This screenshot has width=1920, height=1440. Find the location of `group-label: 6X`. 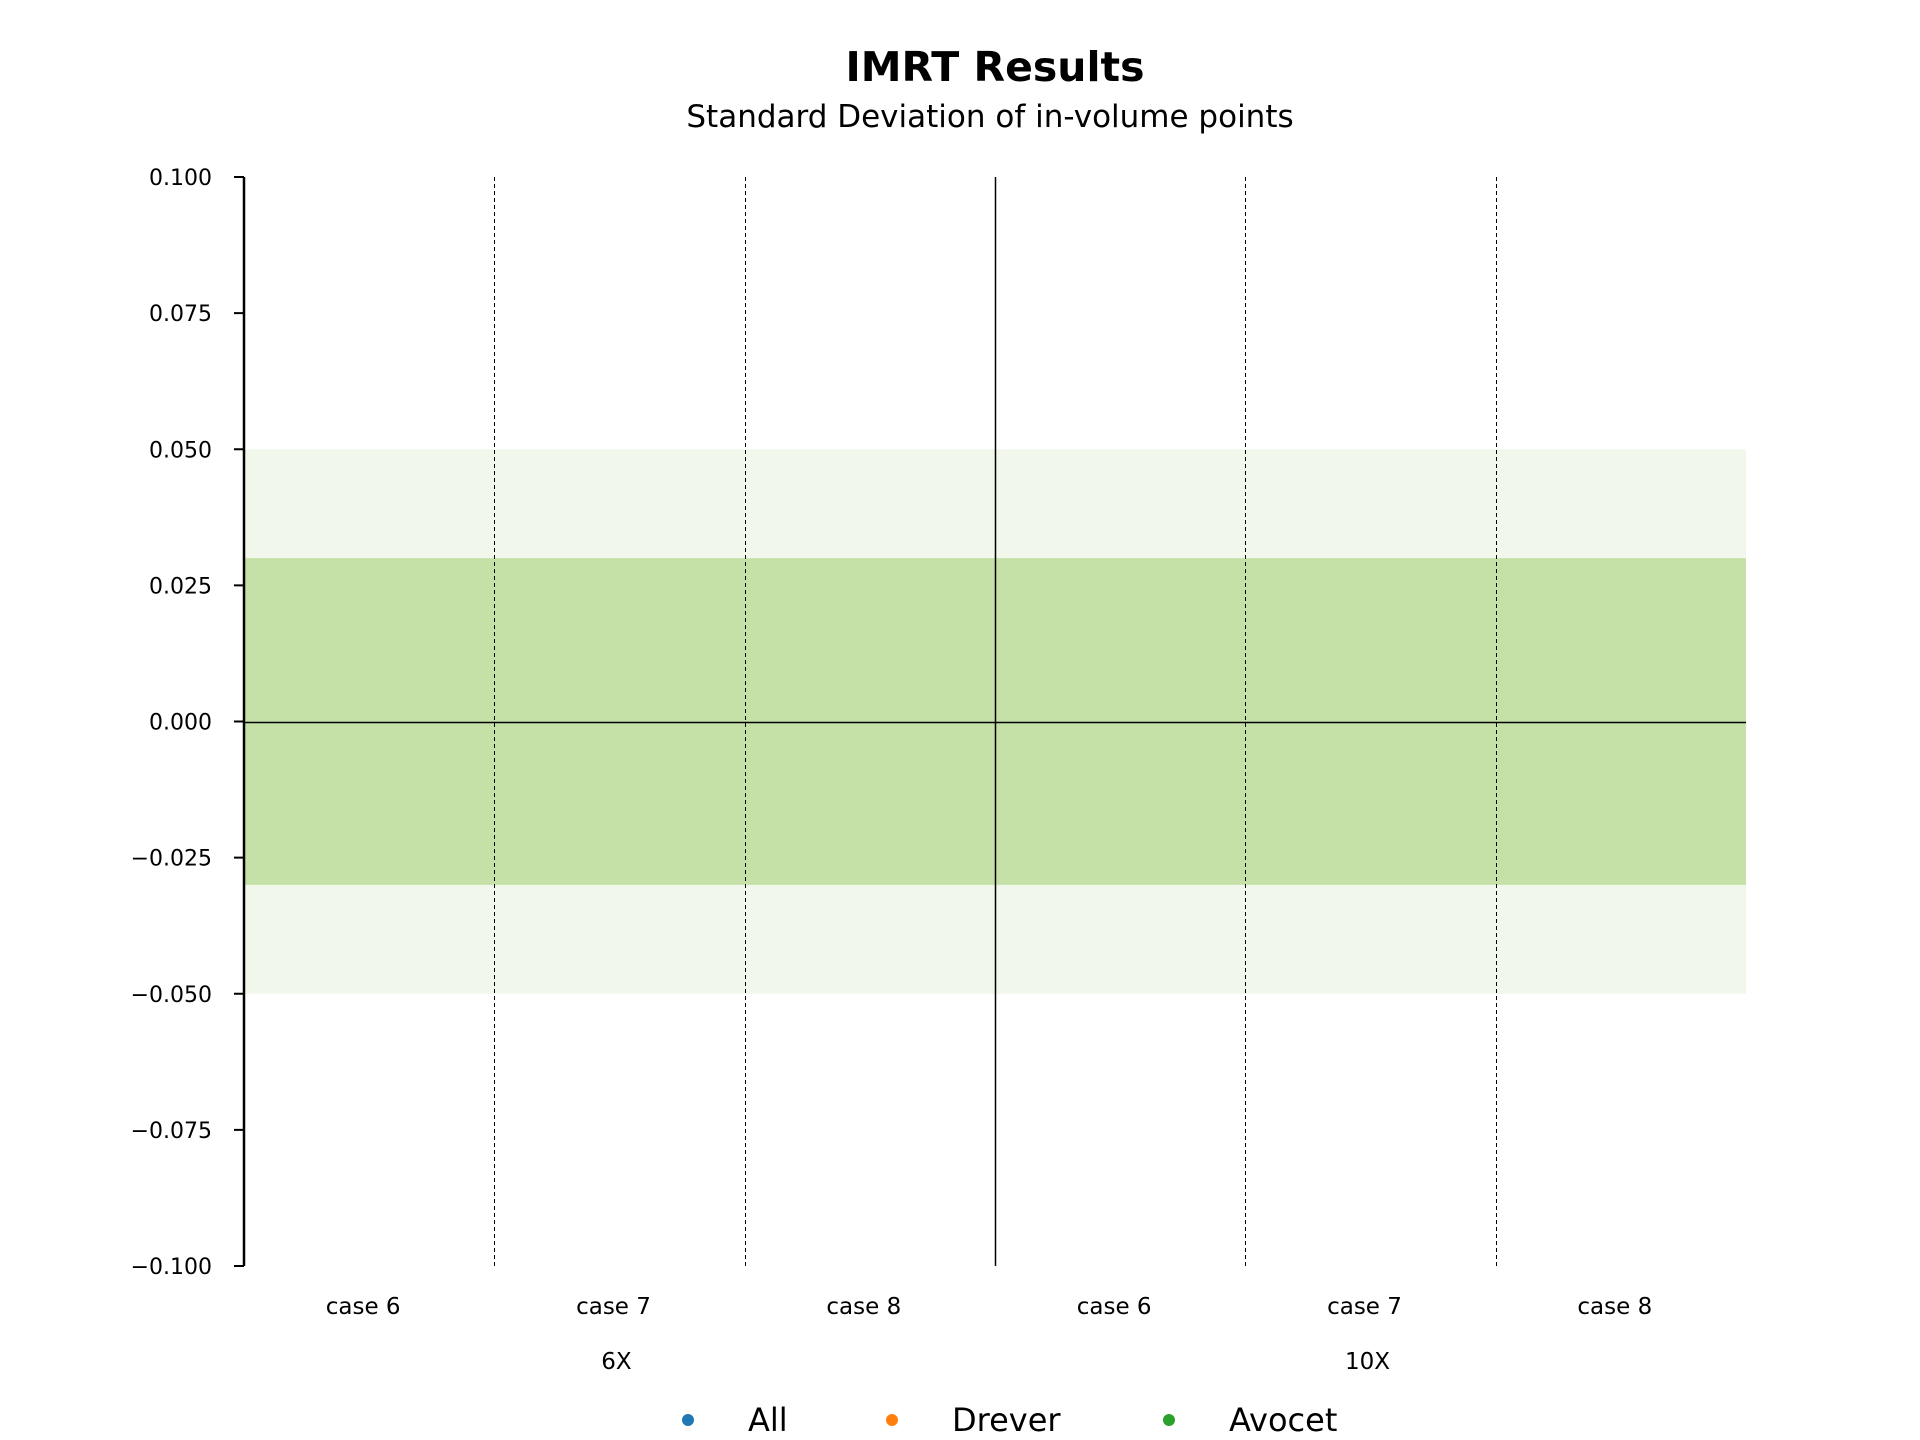

group-label: 6X is located at coordinates (616, 1362).